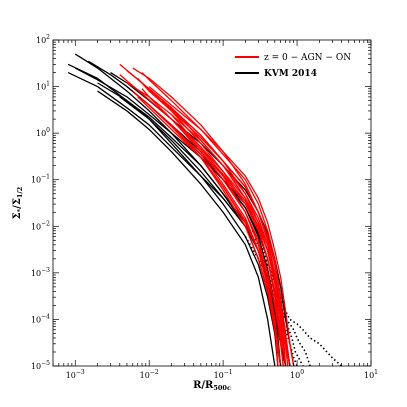  What do you see at coordinates (277, 298) in the screenshot?
I see `kvm-2014-series-line` at bounding box center [277, 298].